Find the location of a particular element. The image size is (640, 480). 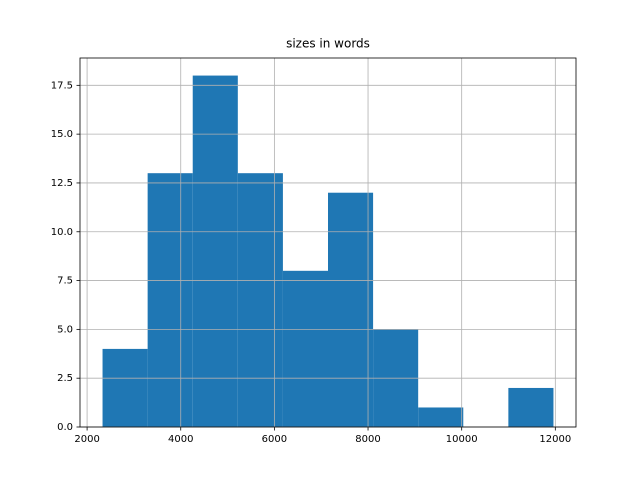

x-tick-label: 2000 is located at coordinates (86, 439).